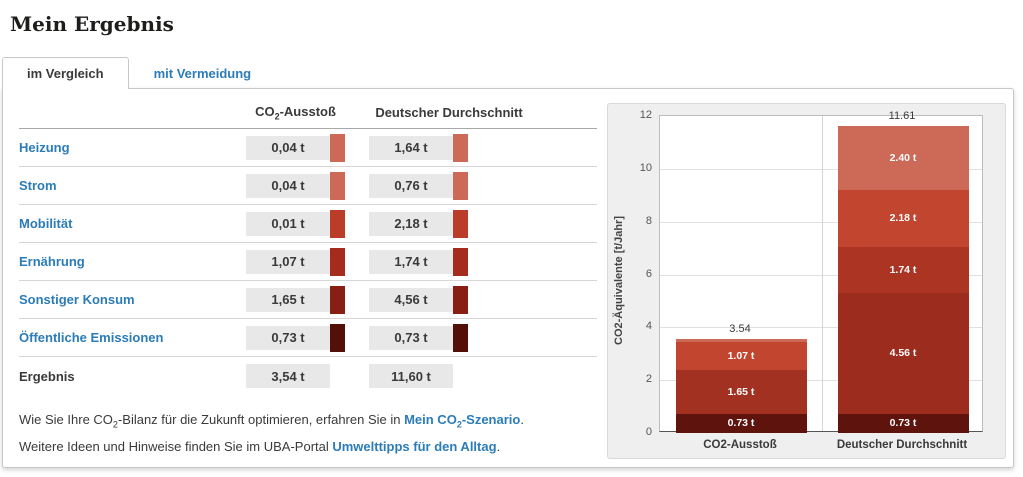 This screenshot has width=1023, height=477. I want to click on category-link: Ernährung, so click(52, 261).